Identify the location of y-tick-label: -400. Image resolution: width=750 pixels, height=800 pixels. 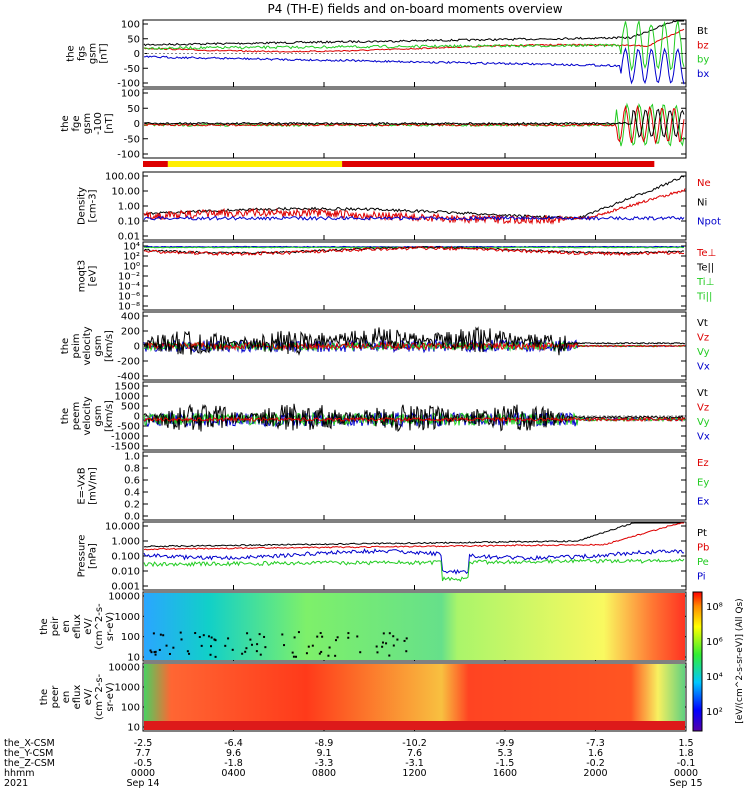
(128, 377).